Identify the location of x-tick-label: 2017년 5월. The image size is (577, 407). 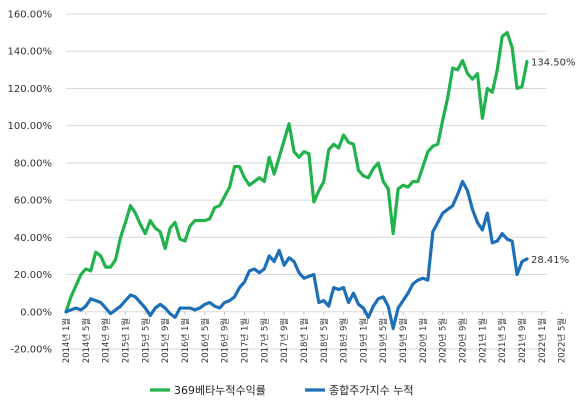
(264, 340).